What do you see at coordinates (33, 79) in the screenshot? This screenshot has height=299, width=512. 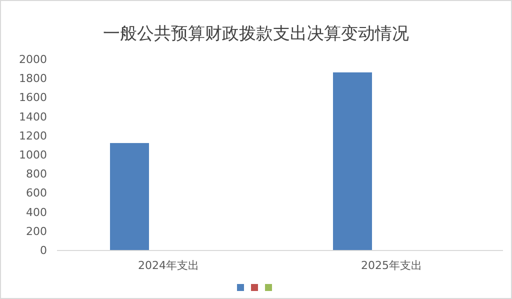 I see `y-tick-label: 1800` at bounding box center [33, 79].